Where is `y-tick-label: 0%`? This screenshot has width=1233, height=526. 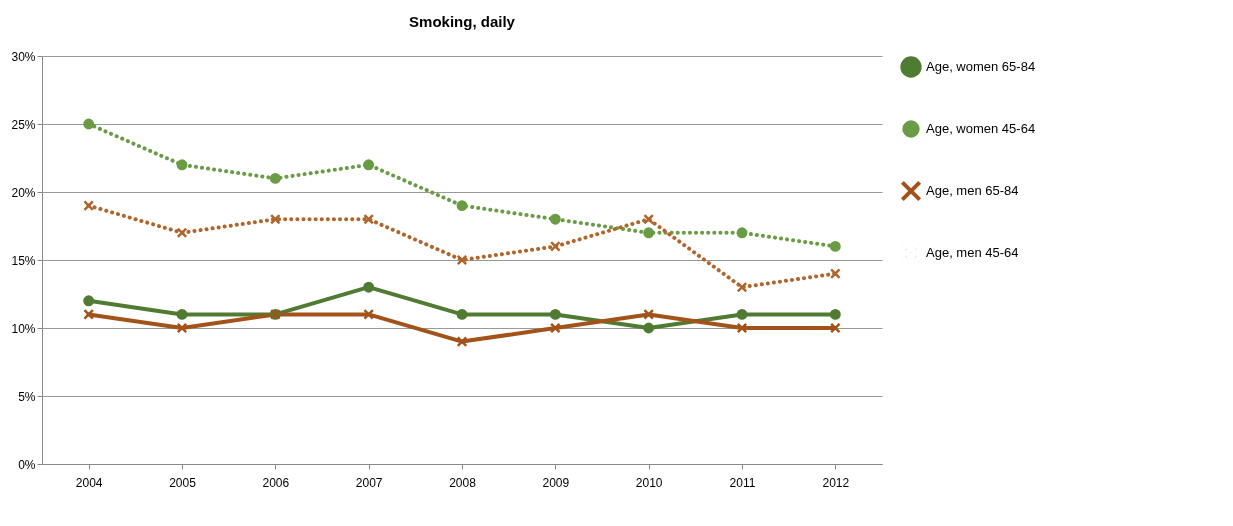 y-tick-label: 0% is located at coordinates (27, 464).